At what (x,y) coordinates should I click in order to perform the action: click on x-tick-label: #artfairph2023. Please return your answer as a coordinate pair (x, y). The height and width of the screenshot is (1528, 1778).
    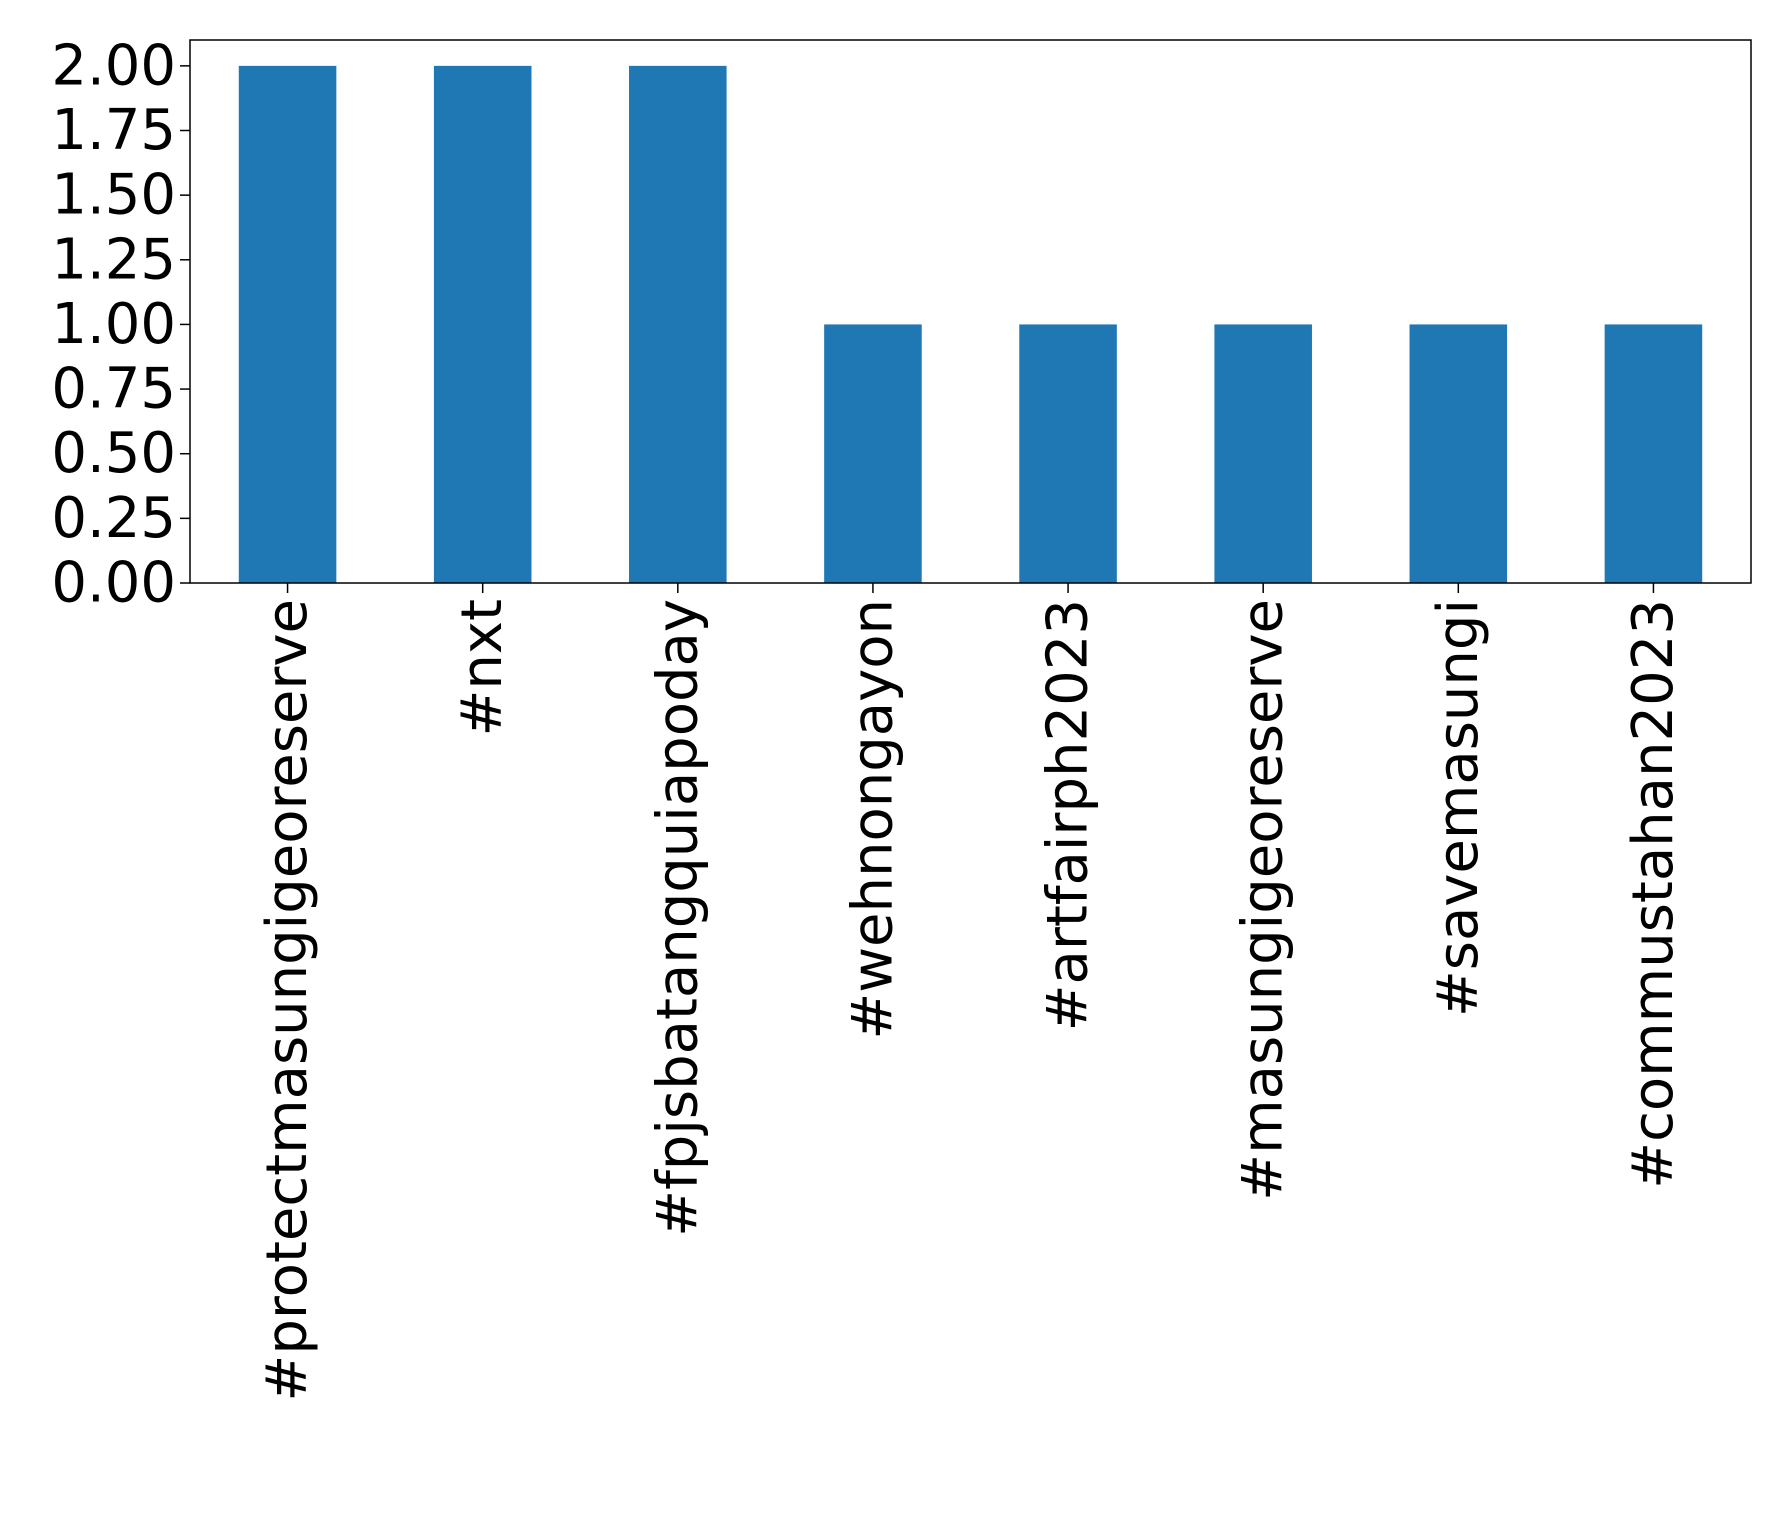
    Looking at the image, I should click on (1068, 815).